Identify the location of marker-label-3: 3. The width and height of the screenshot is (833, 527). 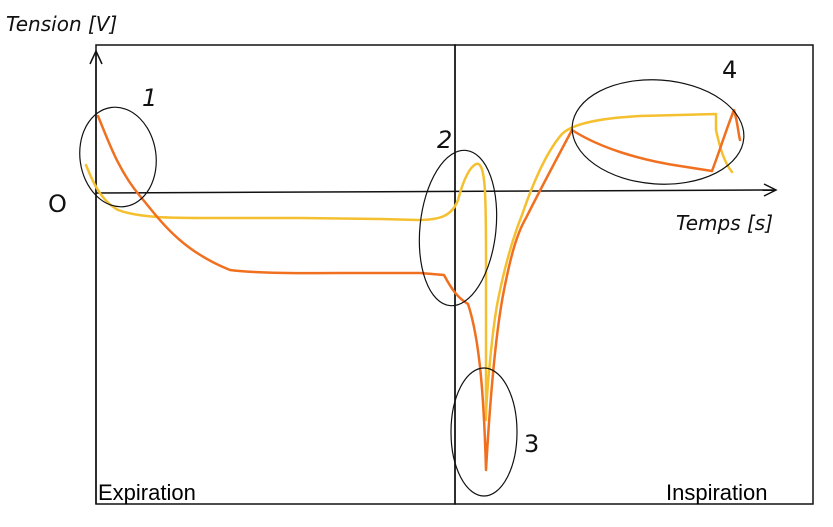
(531, 444).